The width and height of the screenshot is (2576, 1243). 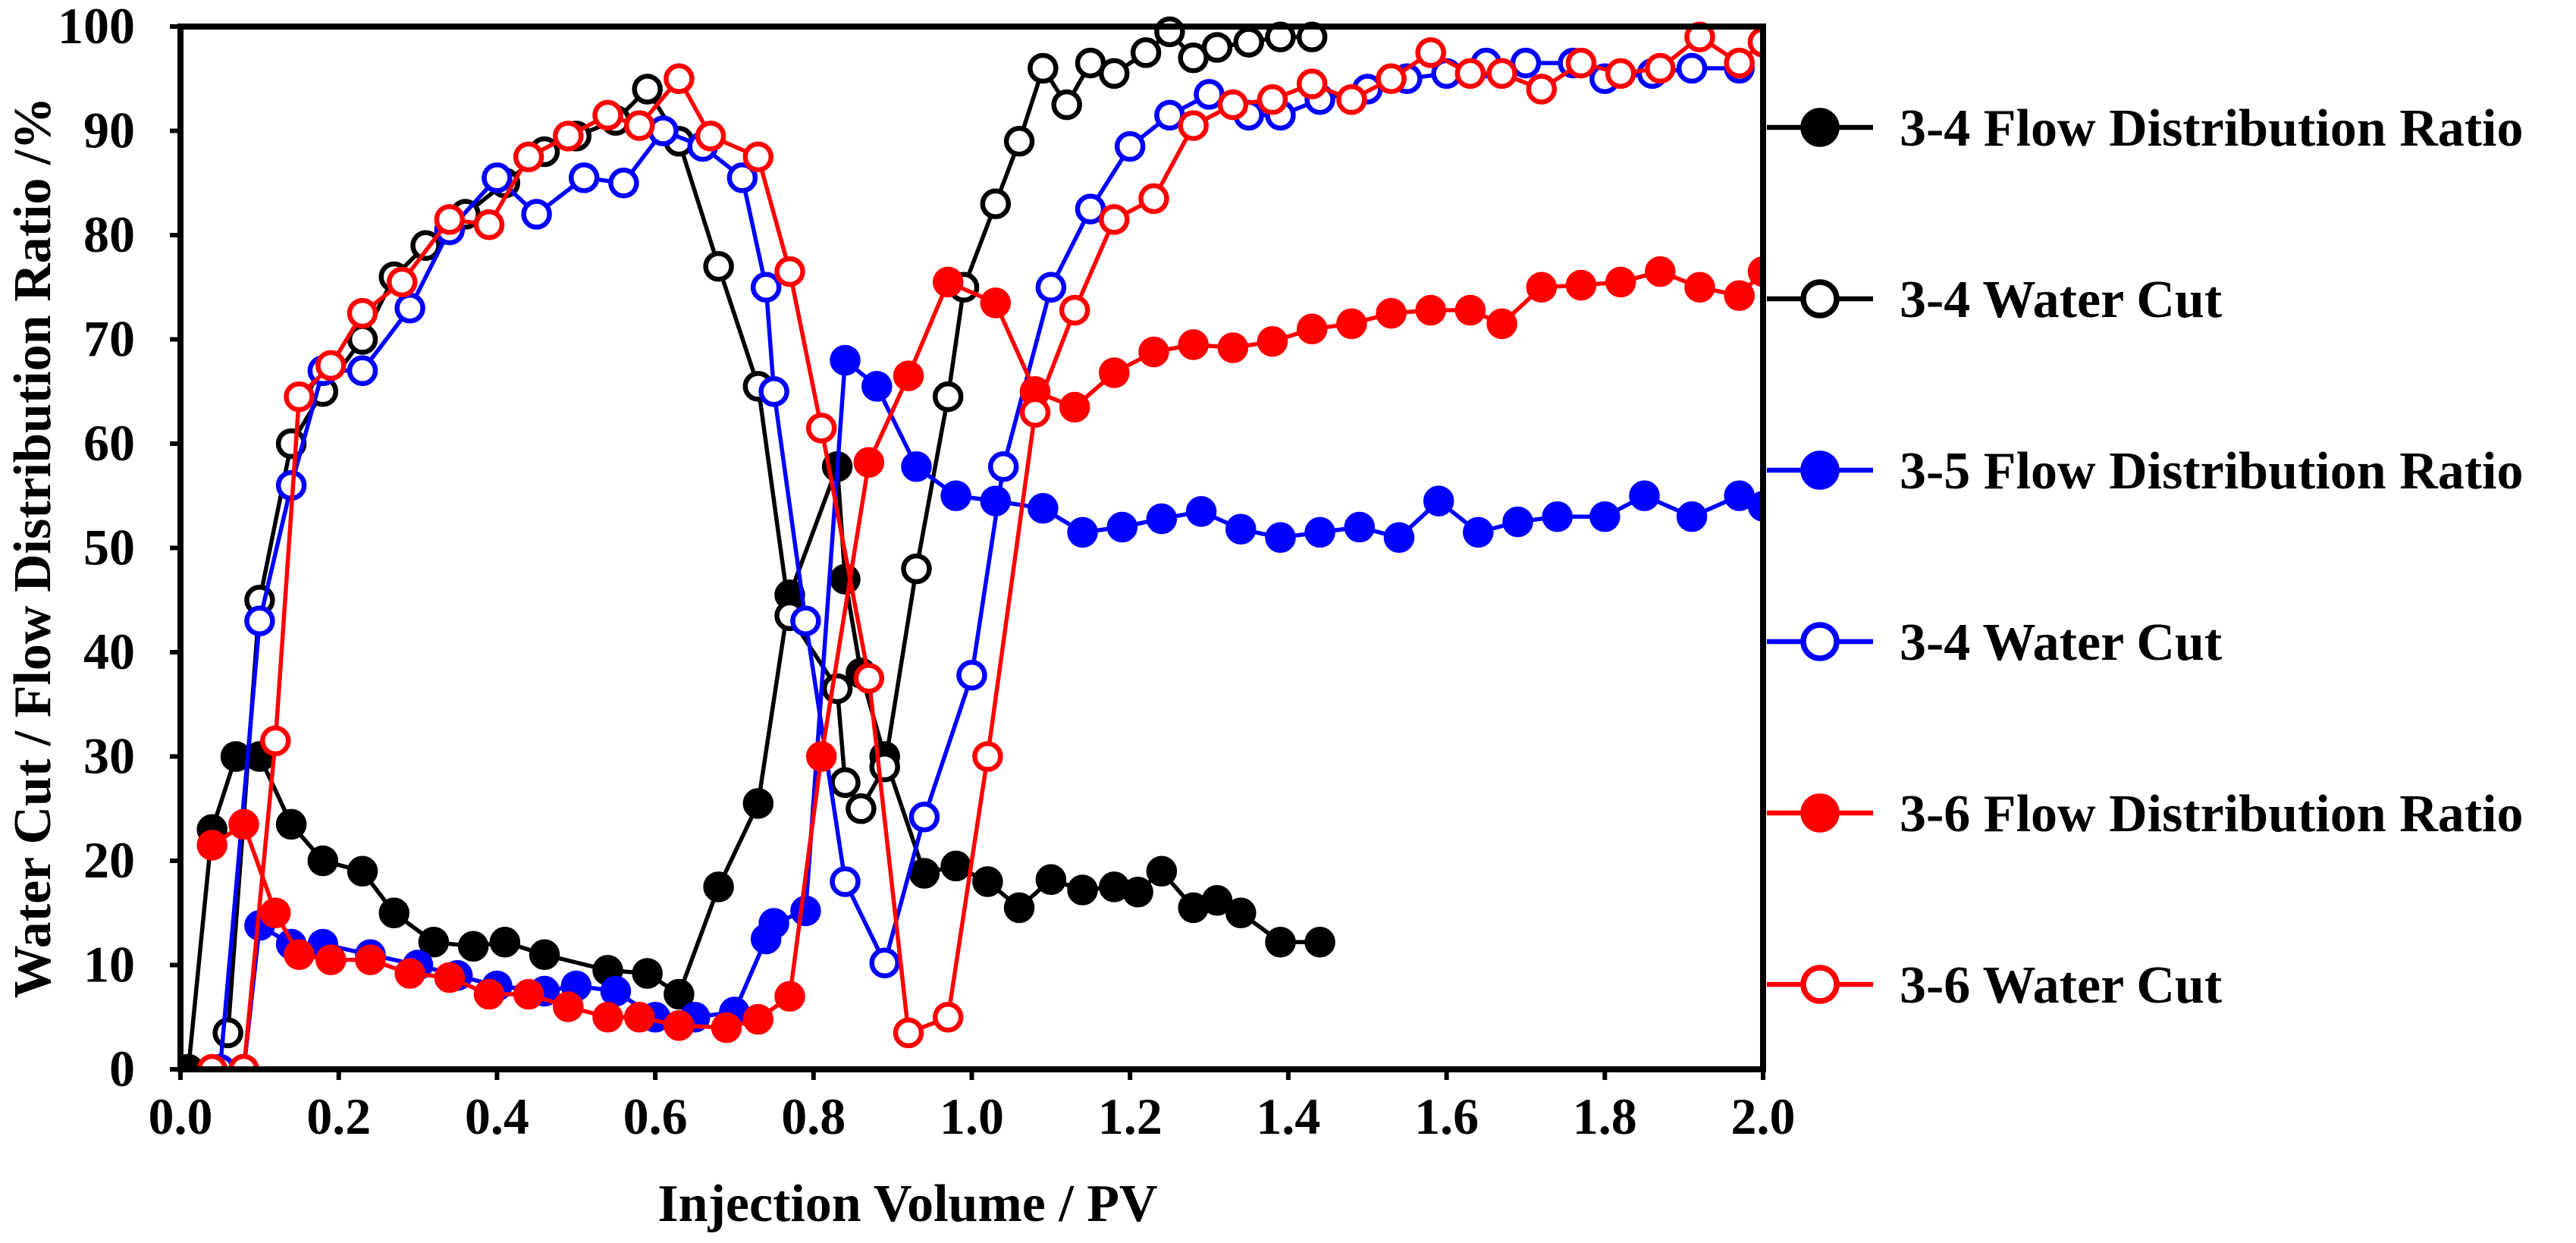 I want to click on legend-label: 3-6 Water Cut, so click(x=2061, y=985).